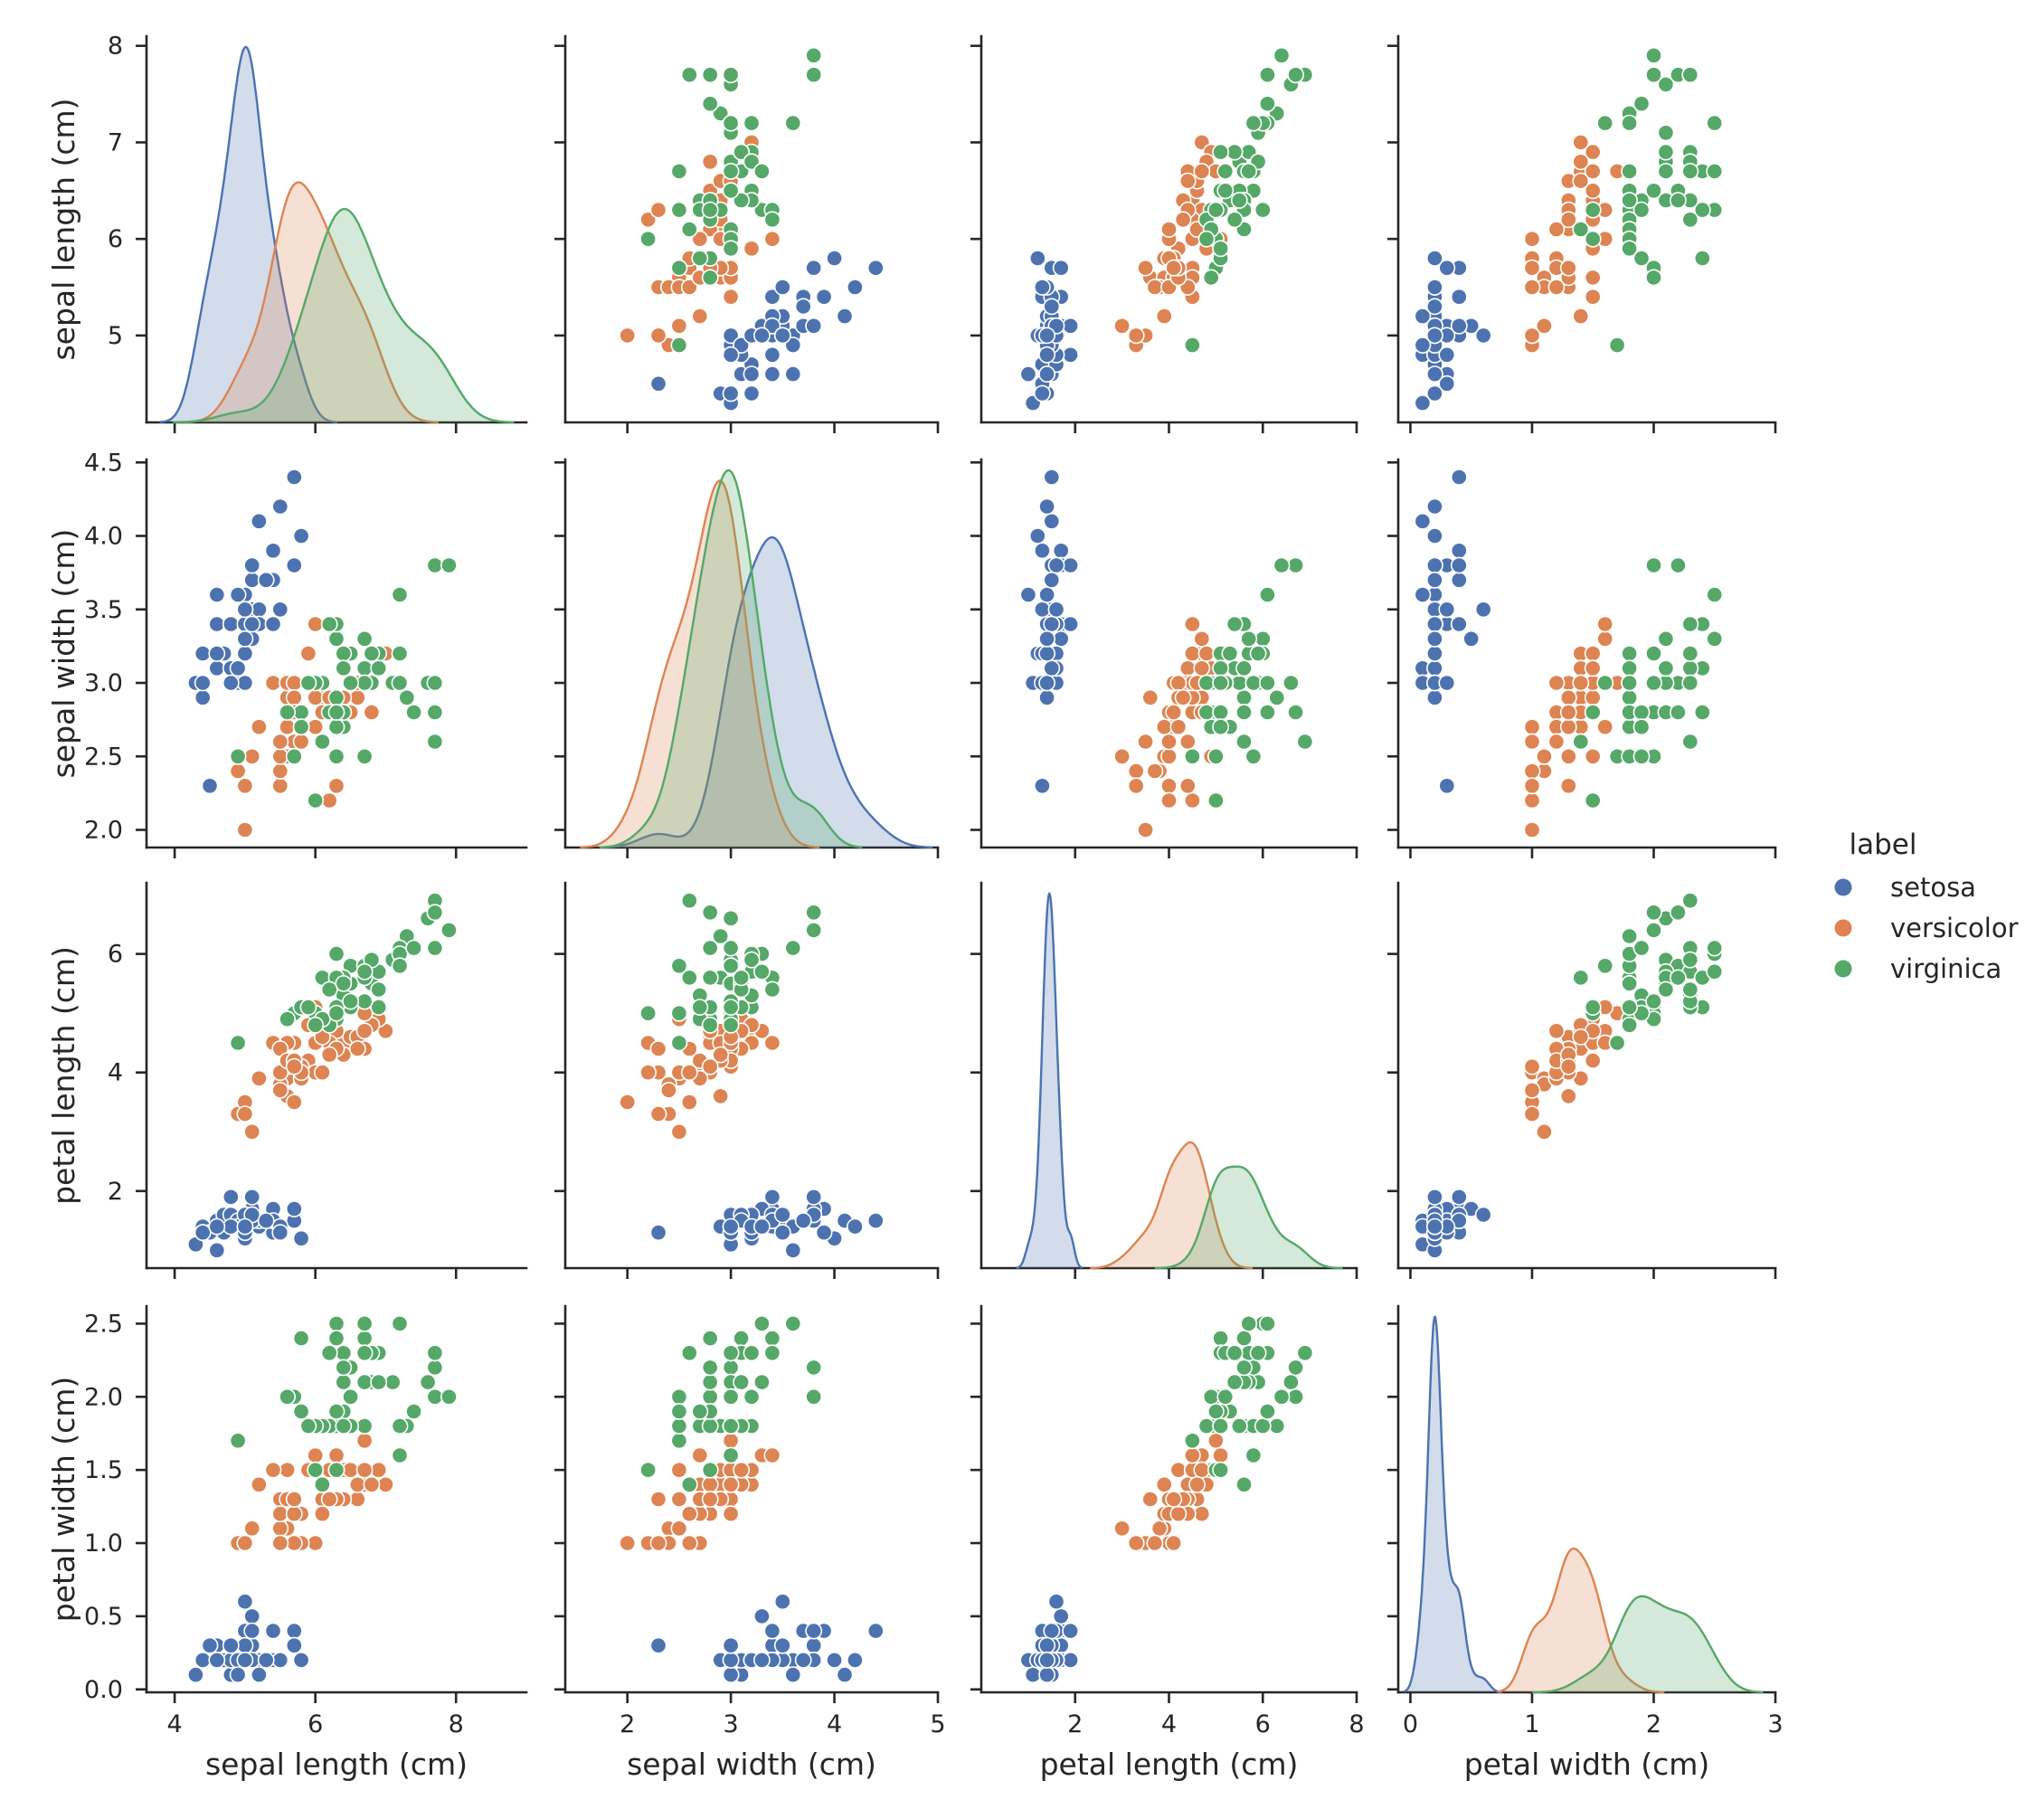 This screenshot has width=2044, height=1809. What do you see at coordinates (316, 1724) in the screenshot?
I see `x-tick-label: 6` at bounding box center [316, 1724].